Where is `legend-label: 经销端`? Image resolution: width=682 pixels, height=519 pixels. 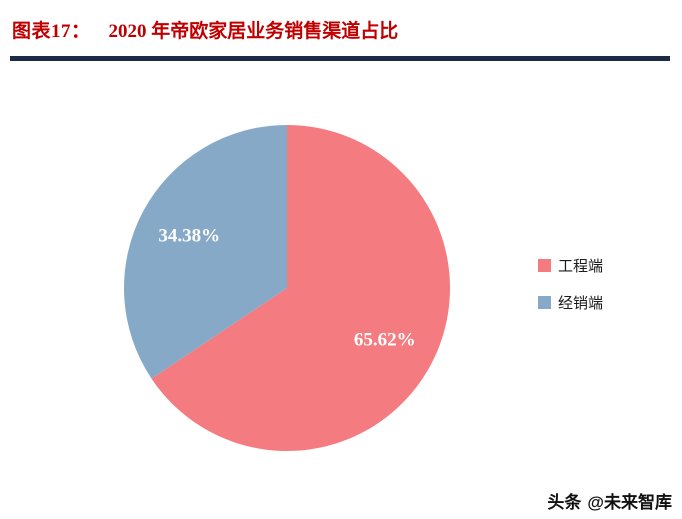 legend-label: 经销端 is located at coordinates (581, 303).